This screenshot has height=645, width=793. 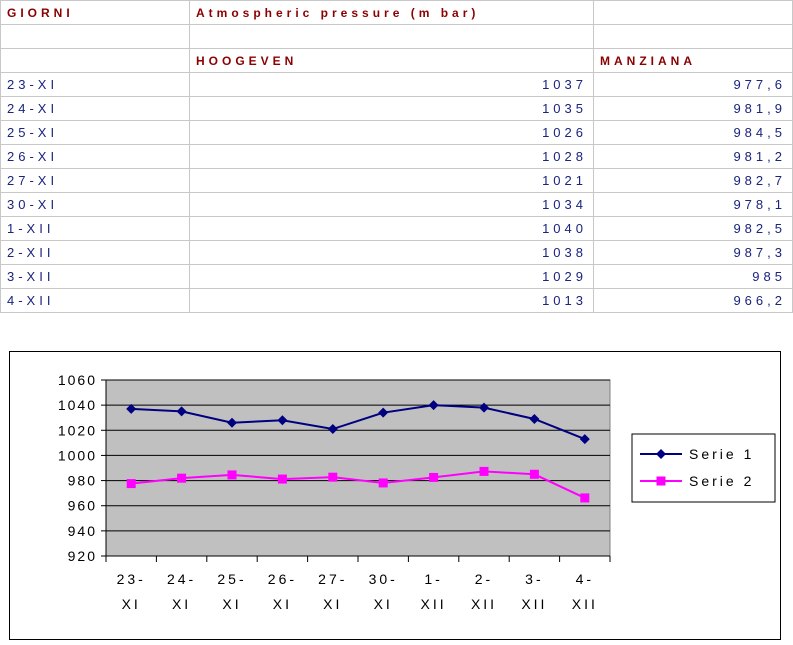 I want to click on header-atmospheric-pressure: Atmospheric pressure (m bar), so click(x=391, y=12).